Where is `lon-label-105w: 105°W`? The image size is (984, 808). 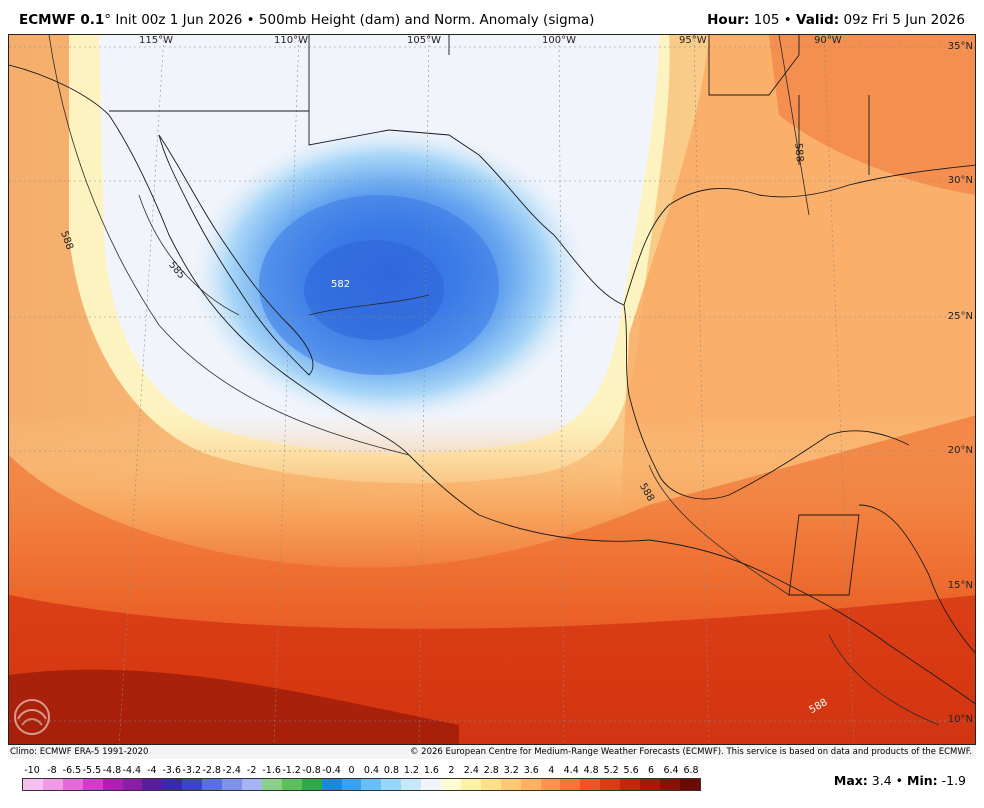 lon-label-105w: 105°W is located at coordinates (424, 40).